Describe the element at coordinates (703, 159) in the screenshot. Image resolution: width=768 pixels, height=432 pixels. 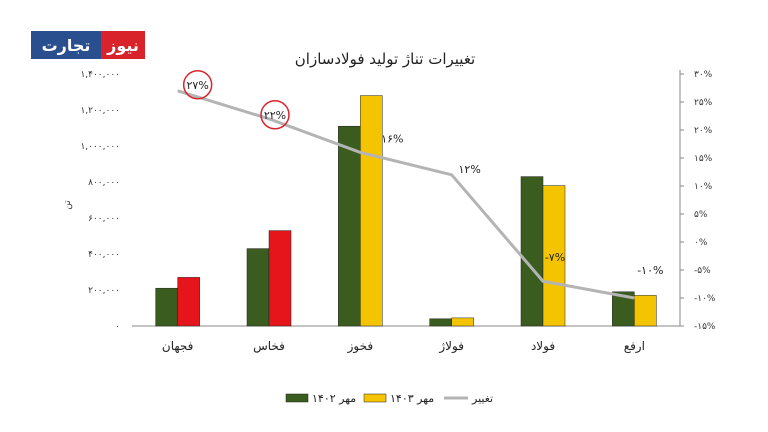
I see `y-right-tick-label: ۱۵%` at that location.